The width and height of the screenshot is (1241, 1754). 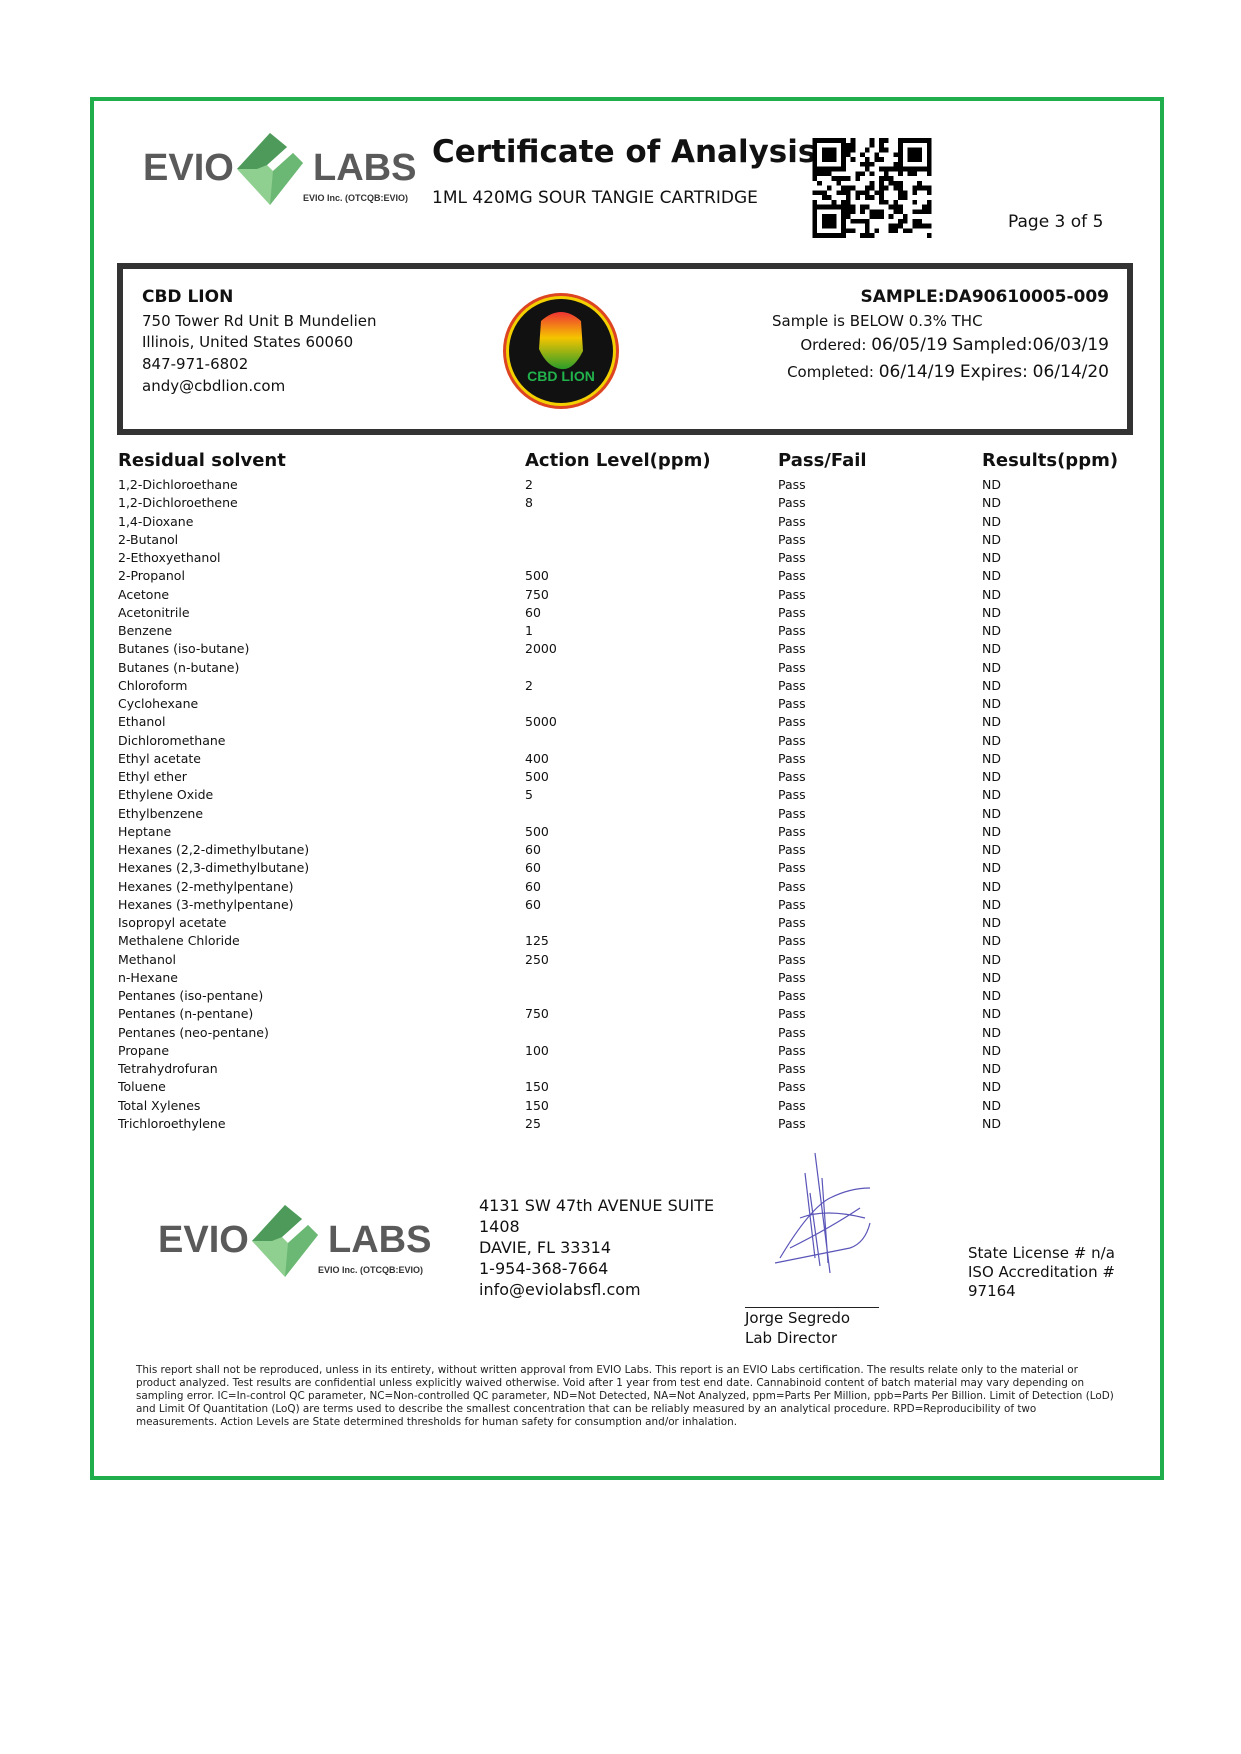 What do you see at coordinates (144, 594) in the screenshot?
I see `solvent-name: Acetone` at bounding box center [144, 594].